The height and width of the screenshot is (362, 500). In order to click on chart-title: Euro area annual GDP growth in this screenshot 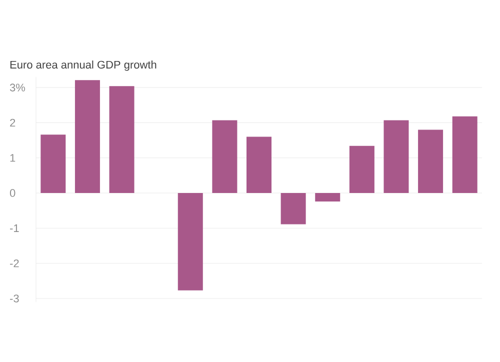, I will do `click(83, 65)`.